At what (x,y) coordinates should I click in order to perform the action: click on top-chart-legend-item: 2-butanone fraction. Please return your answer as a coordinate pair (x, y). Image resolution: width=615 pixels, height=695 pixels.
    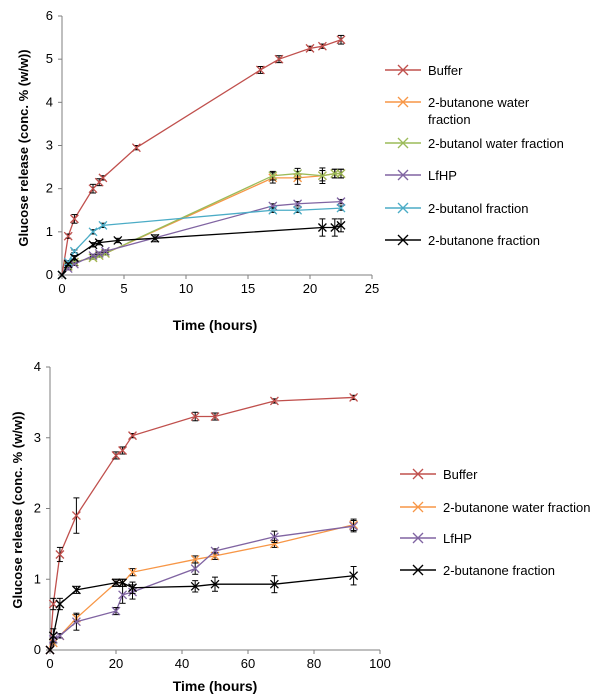
    Looking at the image, I should click on (462, 240).